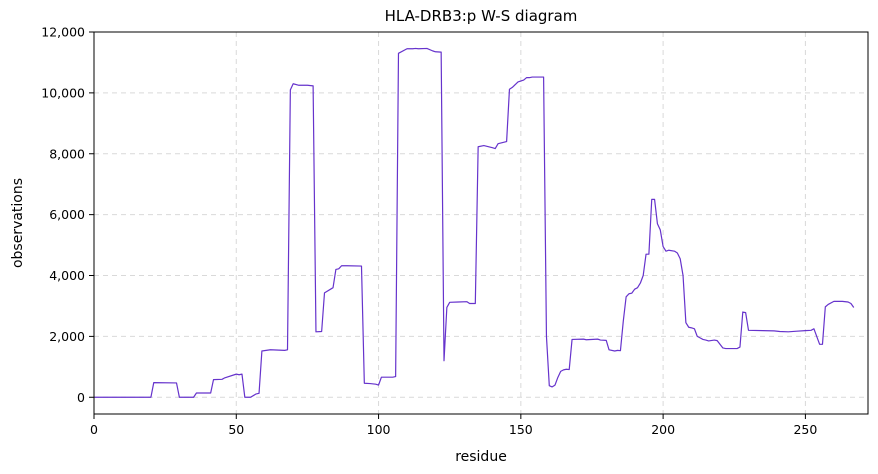  I want to click on x-axis: 0 50 100 150 200 250, so click(453, 425).